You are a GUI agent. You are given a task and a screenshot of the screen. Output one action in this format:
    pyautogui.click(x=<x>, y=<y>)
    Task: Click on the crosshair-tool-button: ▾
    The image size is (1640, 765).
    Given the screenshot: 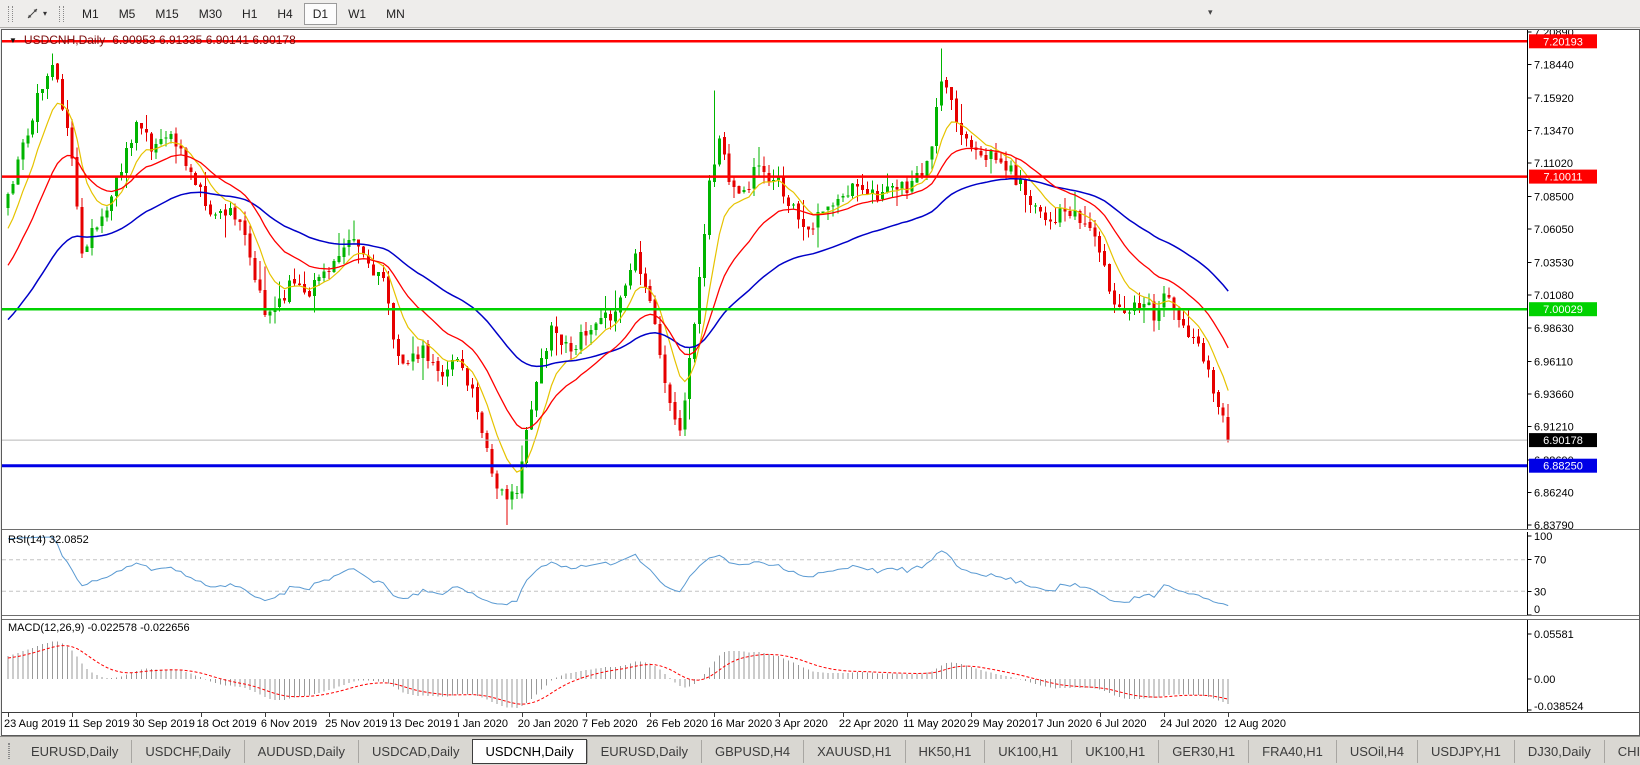 What is the action you would take?
    pyautogui.click(x=36, y=13)
    